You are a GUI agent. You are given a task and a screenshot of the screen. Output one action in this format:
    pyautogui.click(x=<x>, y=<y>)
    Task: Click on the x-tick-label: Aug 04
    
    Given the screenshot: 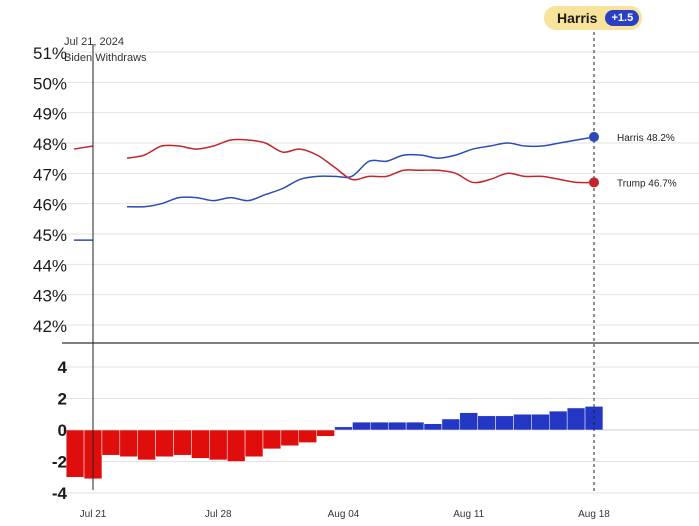 What is the action you would take?
    pyautogui.click(x=344, y=514)
    